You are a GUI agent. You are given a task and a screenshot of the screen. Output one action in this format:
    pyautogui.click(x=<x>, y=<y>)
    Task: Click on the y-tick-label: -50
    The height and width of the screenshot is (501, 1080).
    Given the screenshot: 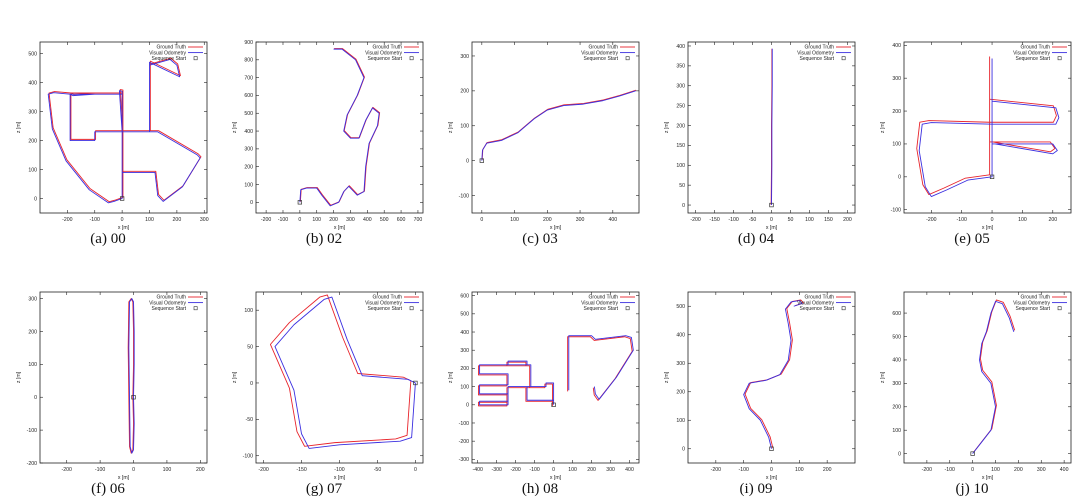 What is the action you would take?
    pyautogui.click(x=250, y=420)
    